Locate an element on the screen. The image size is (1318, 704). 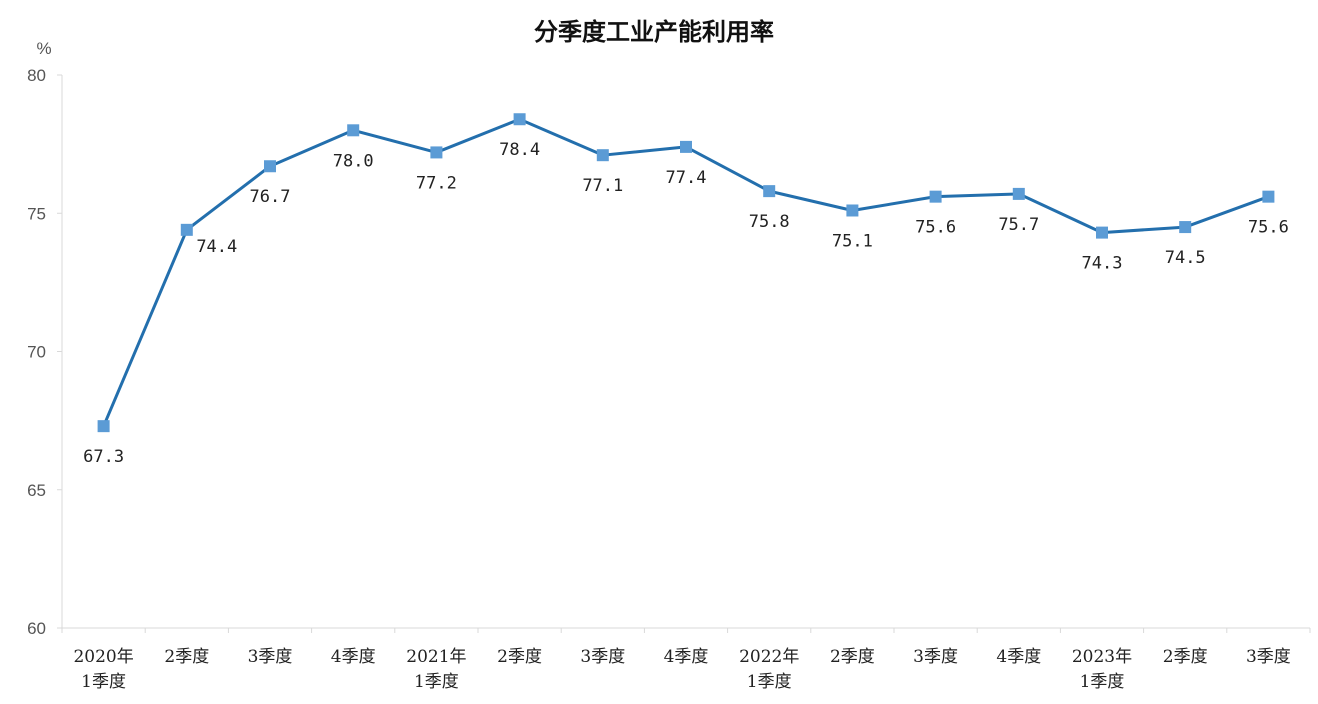
data-label: 74.5 is located at coordinates (1185, 258).